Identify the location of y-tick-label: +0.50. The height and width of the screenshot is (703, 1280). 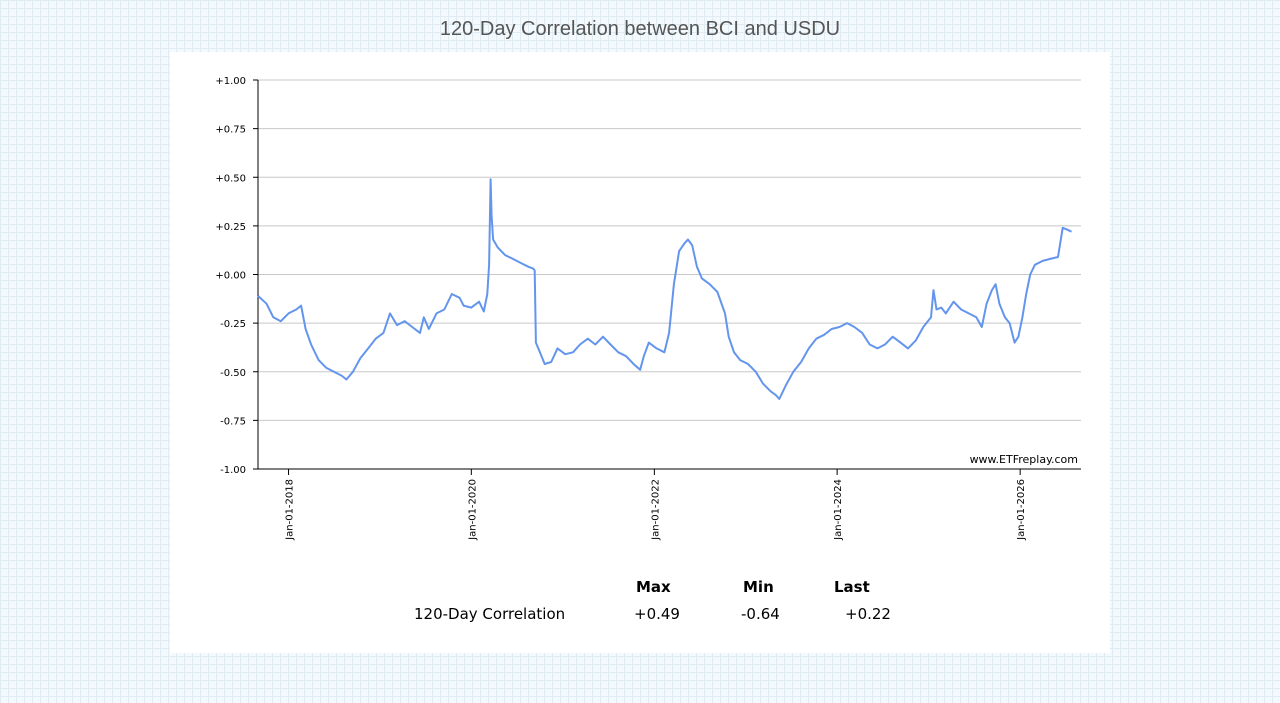
(230, 178).